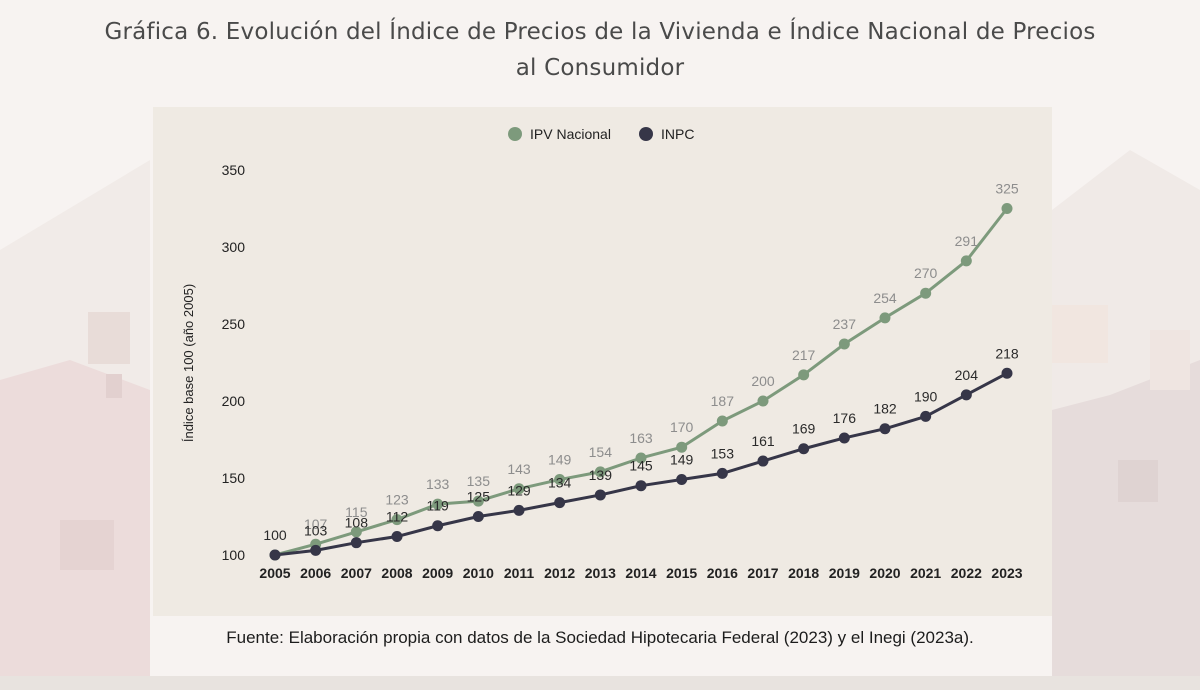  Describe the element at coordinates (479, 481) in the screenshot. I see `data-label-ipv: 135` at that location.